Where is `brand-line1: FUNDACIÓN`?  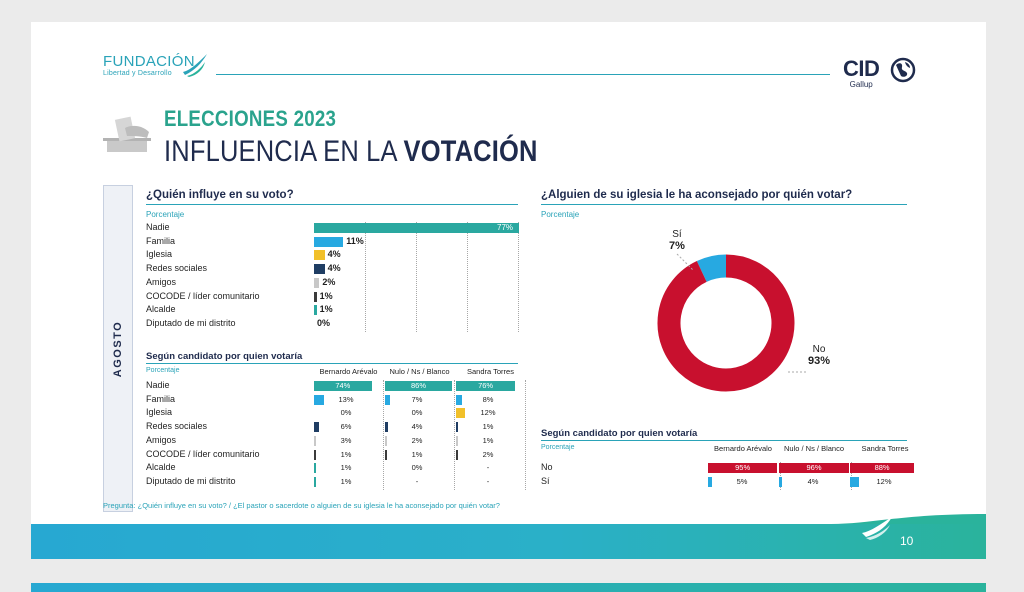 brand-line1: FUNDACIÓN is located at coordinates (149, 61).